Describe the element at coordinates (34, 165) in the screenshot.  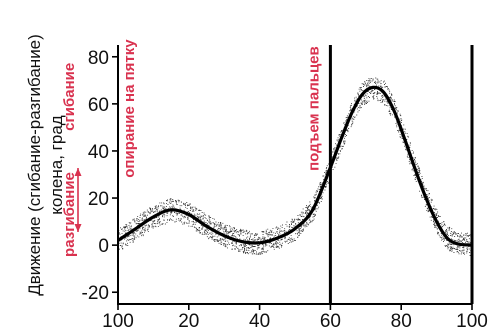
I see `y-axis-label: Движение (сгибание-разгибание)` at that location.